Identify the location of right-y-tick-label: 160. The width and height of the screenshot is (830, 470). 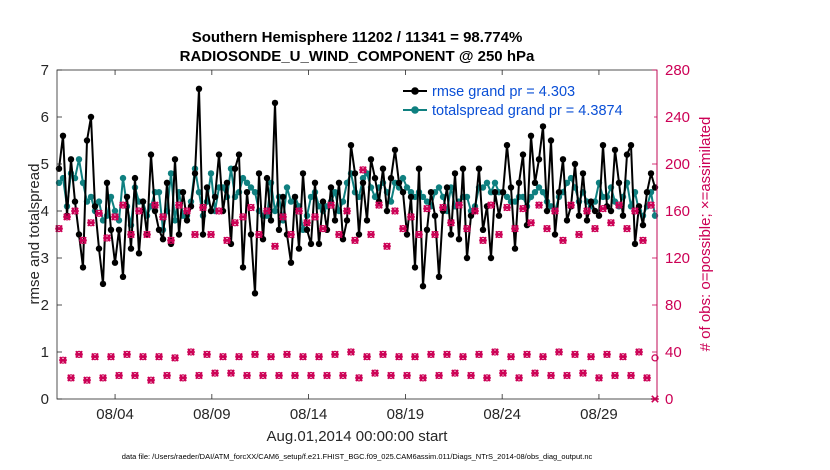
(677, 211).